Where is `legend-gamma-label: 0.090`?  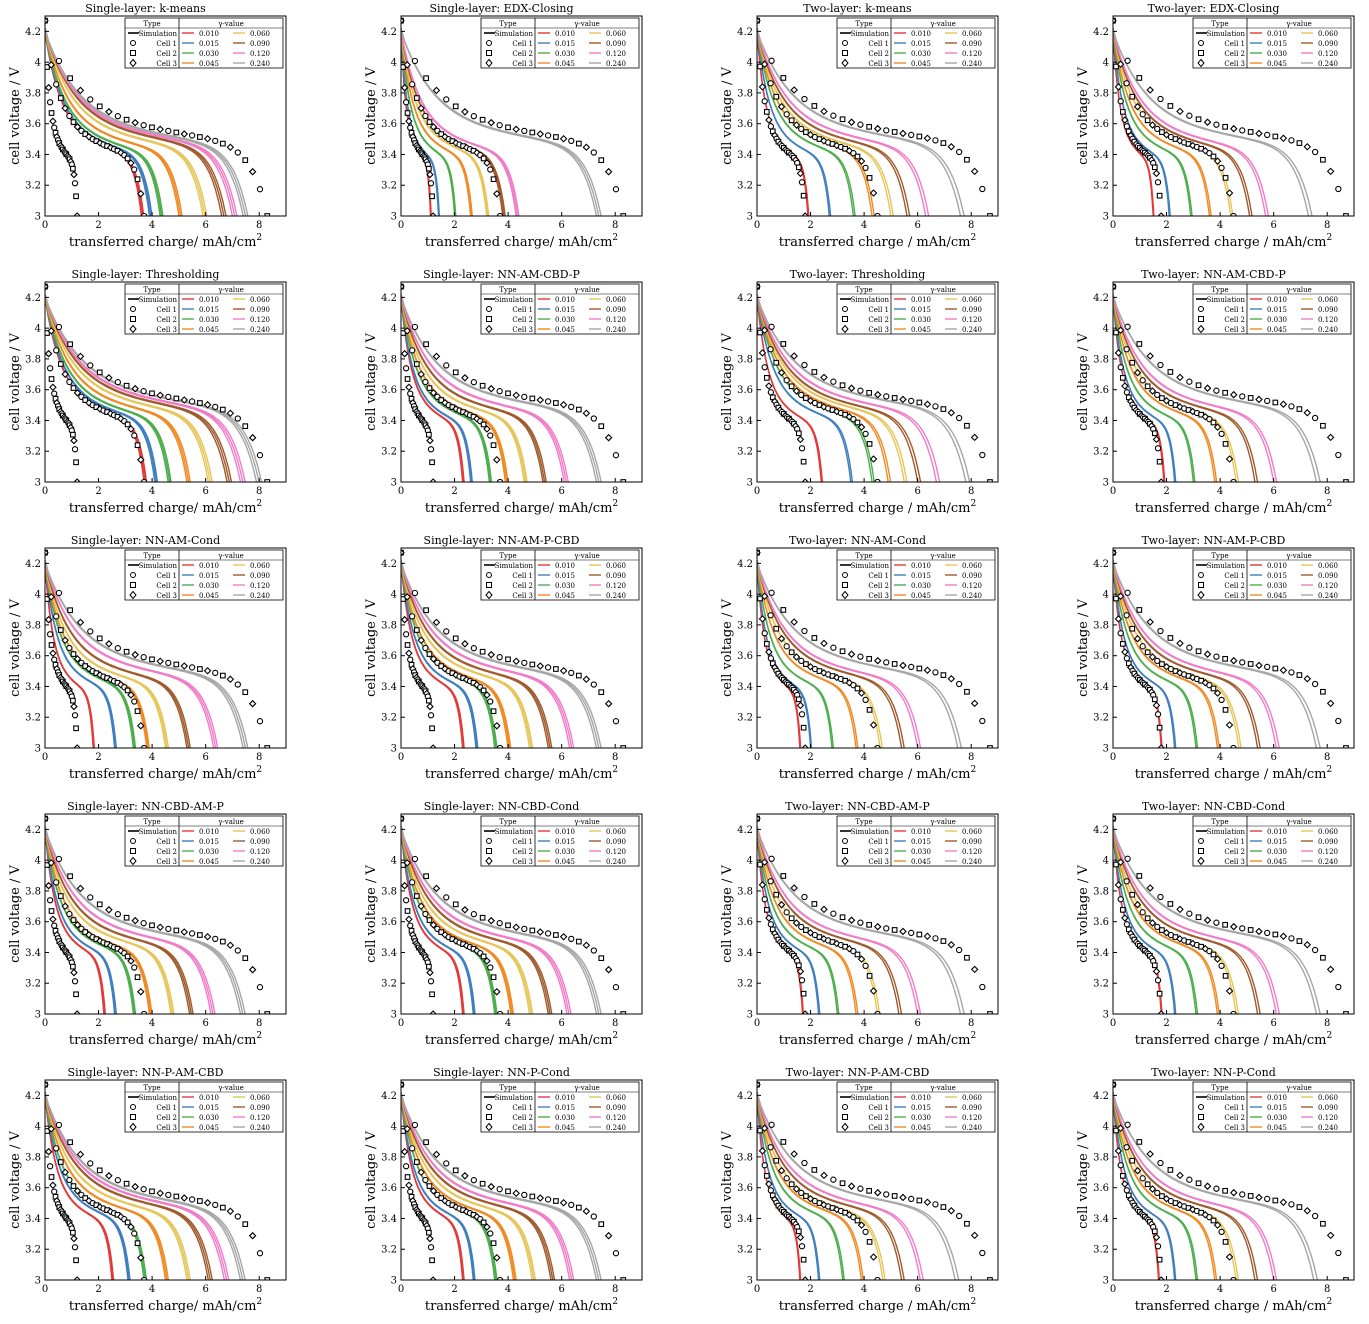 legend-gamma-label: 0.090 is located at coordinates (616, 576).